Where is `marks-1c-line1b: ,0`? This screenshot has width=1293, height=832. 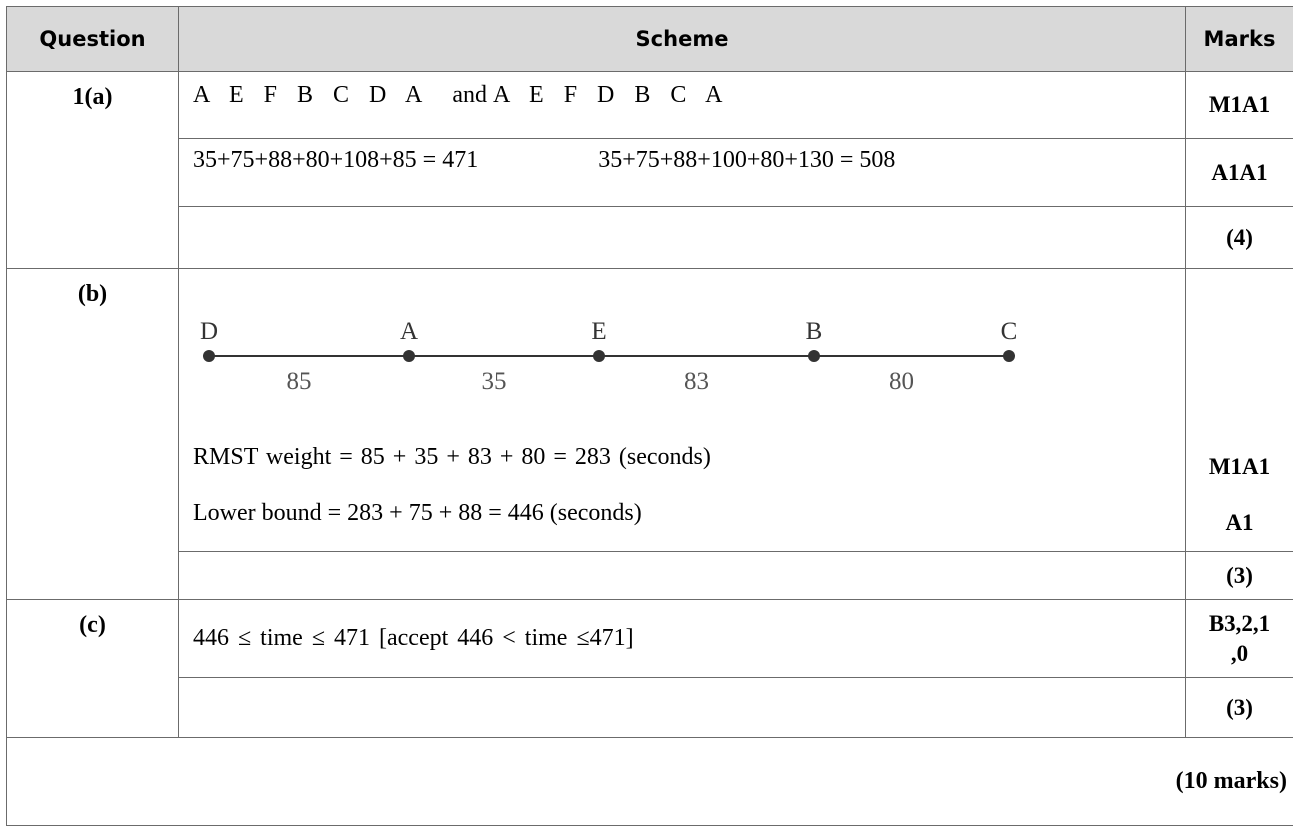
marks-1c-line1b: ,0 is located at coordinates (1239, 653).